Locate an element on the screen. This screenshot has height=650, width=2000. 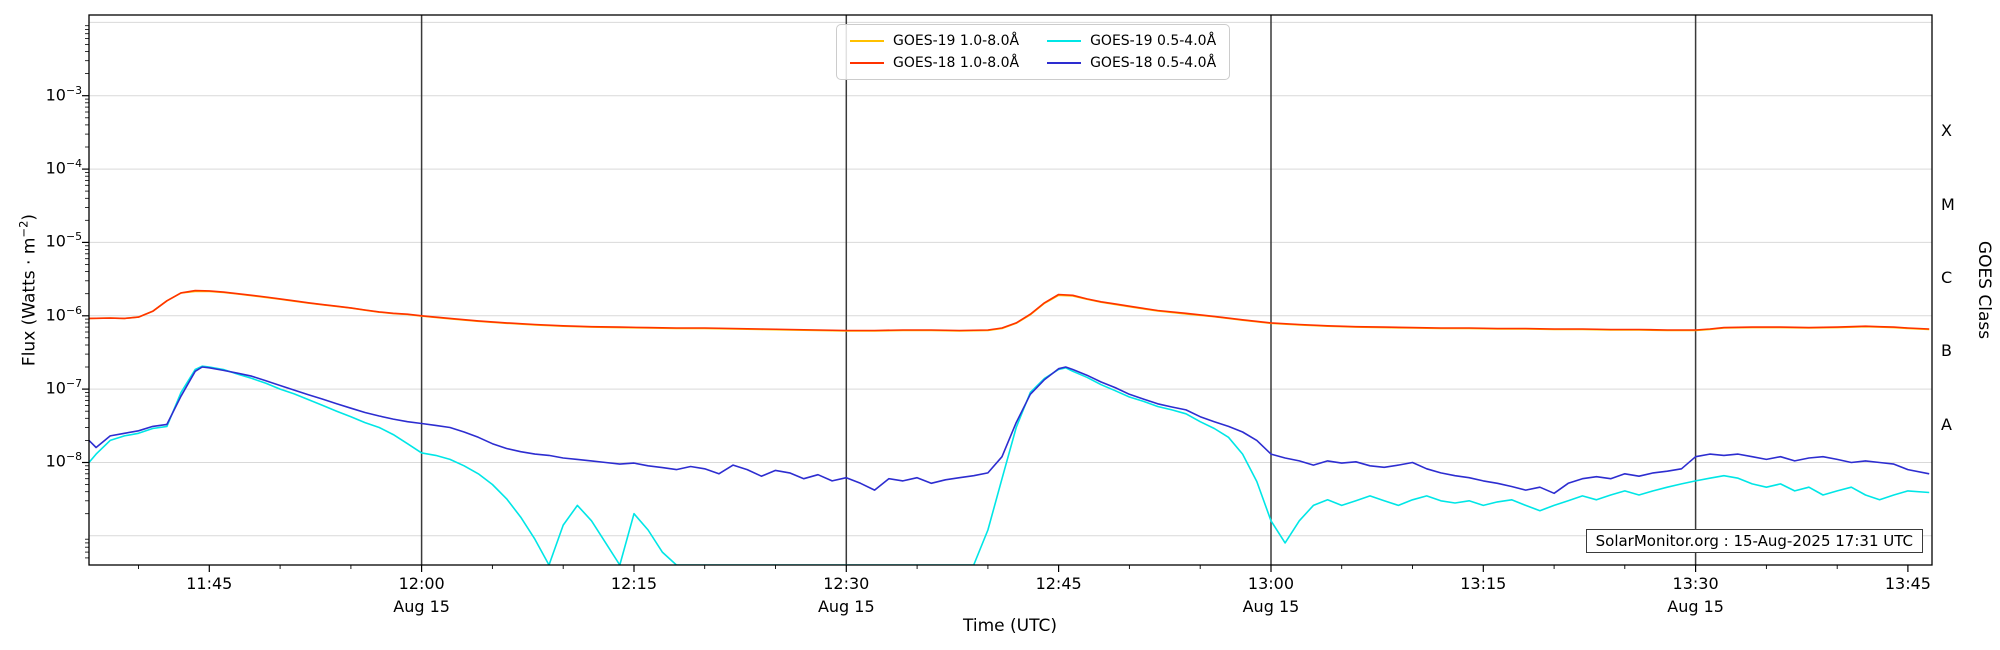
legend-item-goes18_short: GOES-18 0.5-4.0Å is located at coordinates (1131, 63).